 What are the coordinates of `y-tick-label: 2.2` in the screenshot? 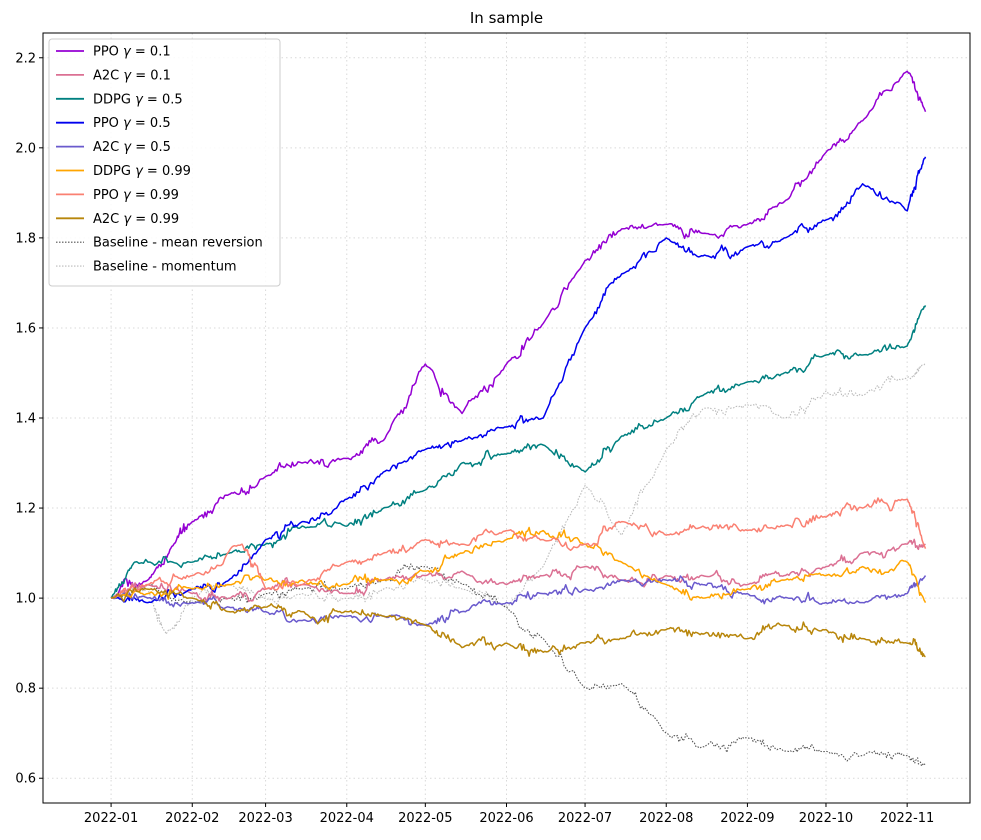 It's located at (25, 58).